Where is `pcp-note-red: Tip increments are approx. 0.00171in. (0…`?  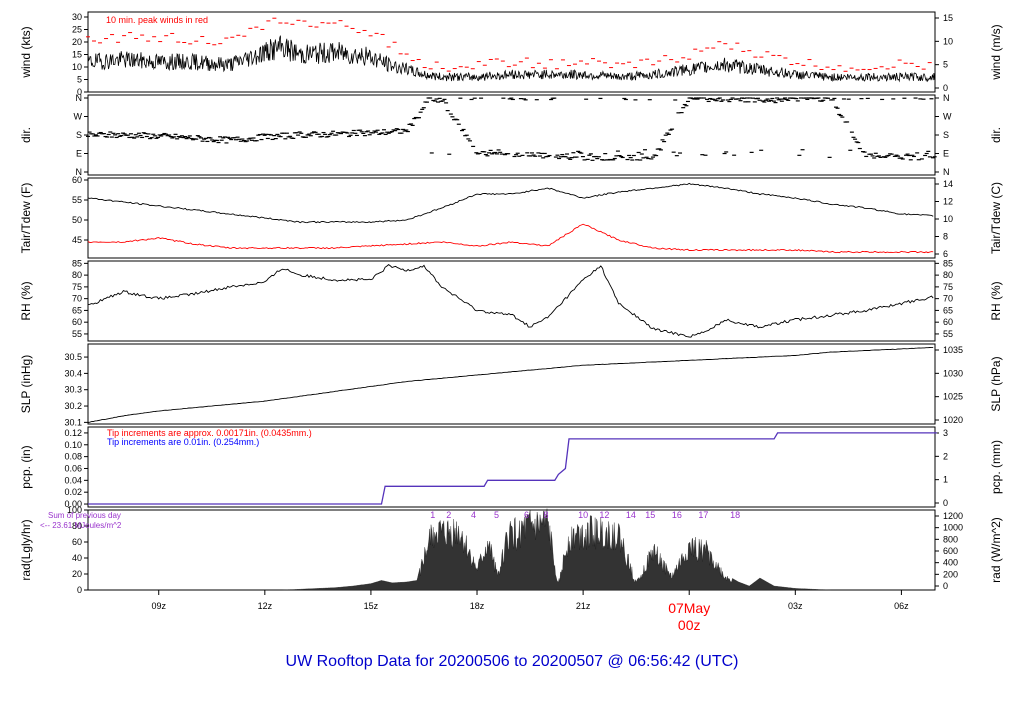
pcp-note-red: Tip increments are approx. 0.00171in. (0… is located at coordinates (209, 433).